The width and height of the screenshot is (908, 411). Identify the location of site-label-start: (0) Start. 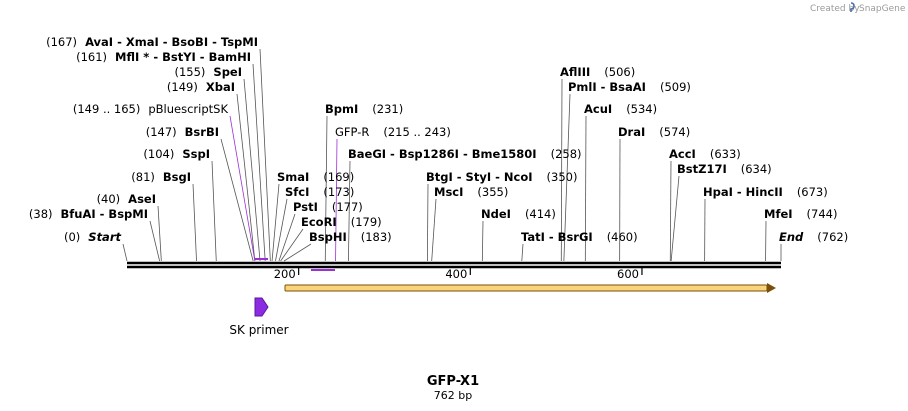
(93, 237).